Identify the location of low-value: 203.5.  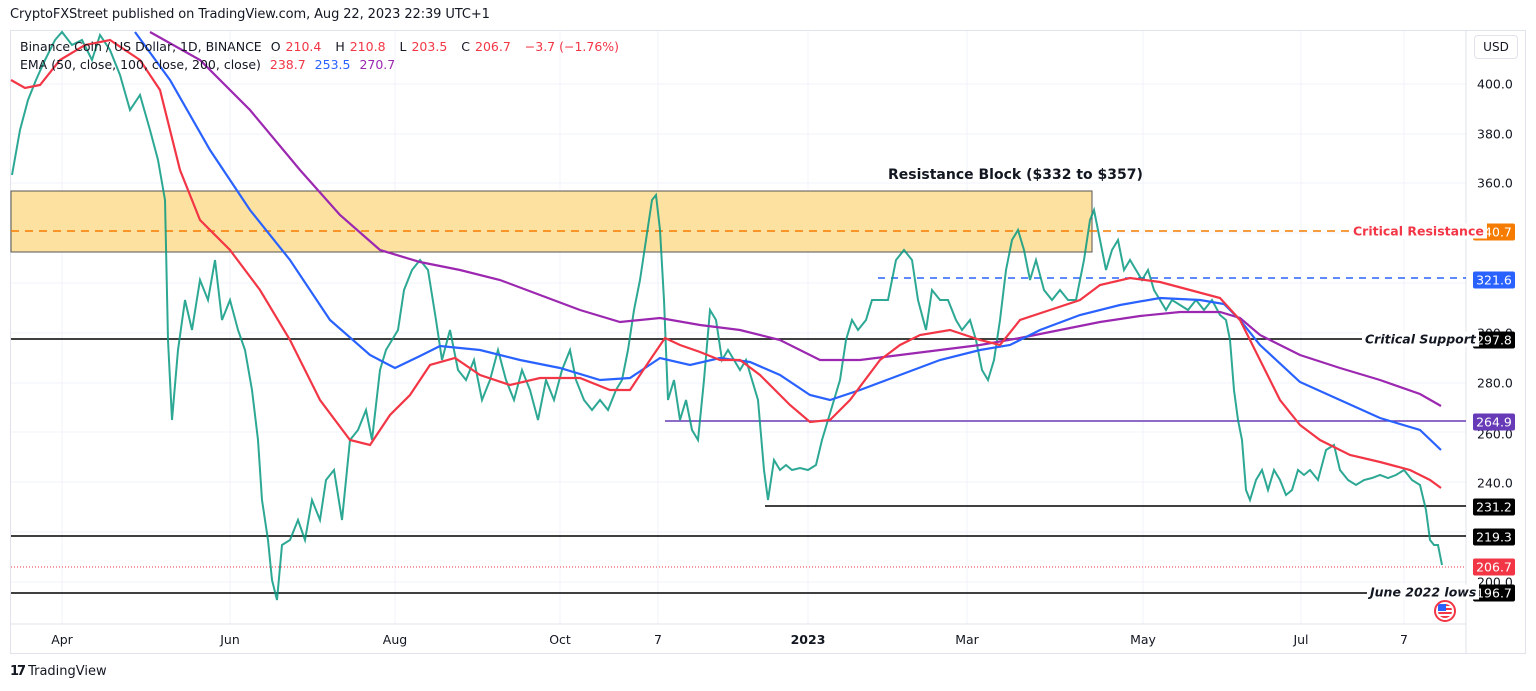
(429, 46).